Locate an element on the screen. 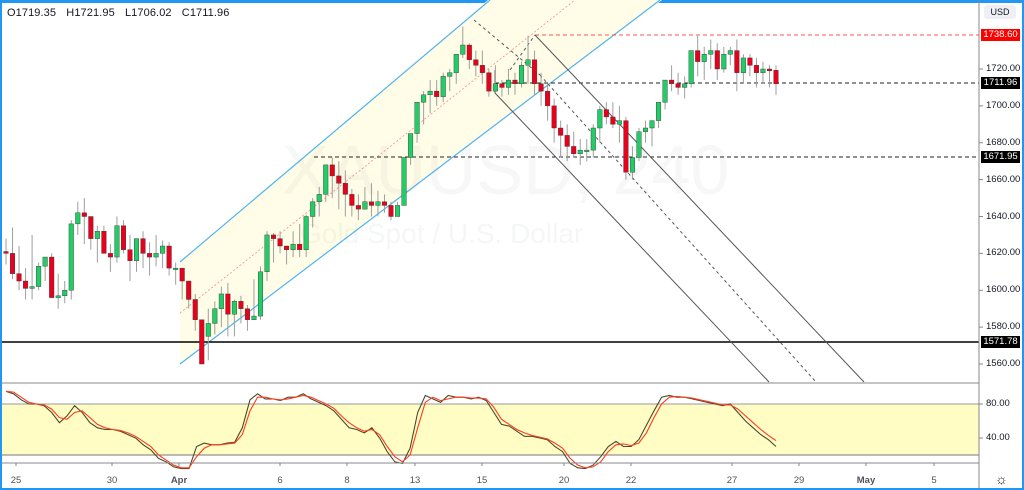 The width and height of the screenshot is (1024, 490). time-tick-label: 8 is located at coordinates (347, 480).